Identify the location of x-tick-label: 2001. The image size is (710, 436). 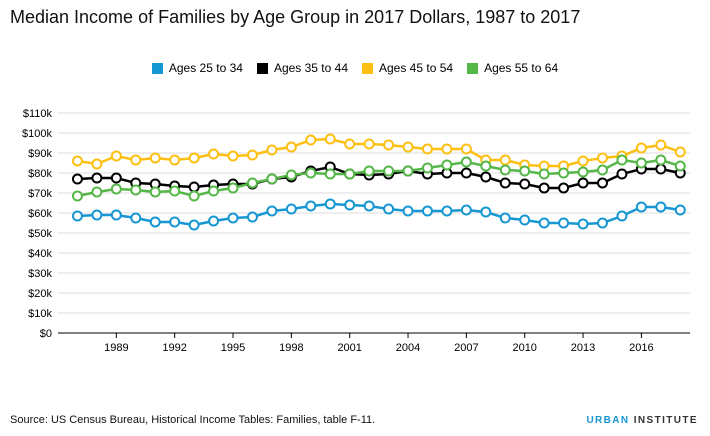
(349, 348).